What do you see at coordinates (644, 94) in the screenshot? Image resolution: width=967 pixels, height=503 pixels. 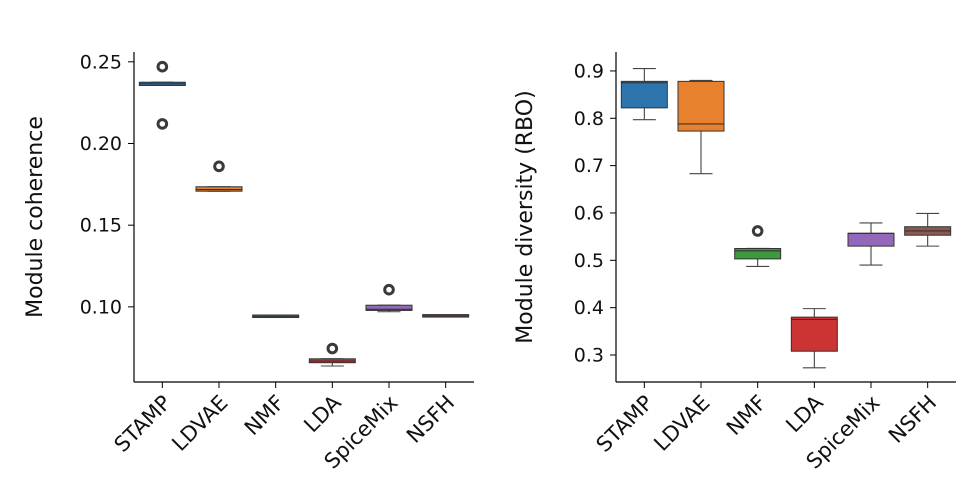 I see `diversity-stamp-box` at bounding box center [644, 94].